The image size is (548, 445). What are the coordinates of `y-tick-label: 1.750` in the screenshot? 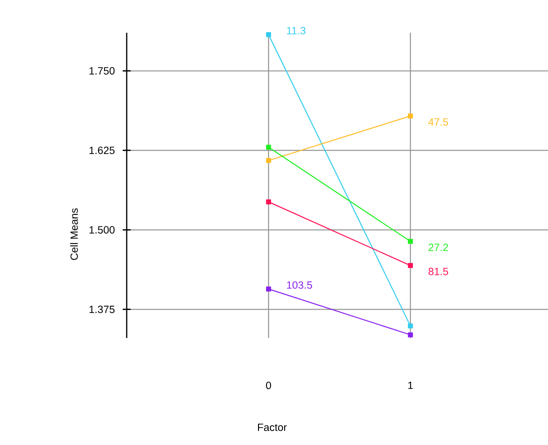 It's located at (102, 71).